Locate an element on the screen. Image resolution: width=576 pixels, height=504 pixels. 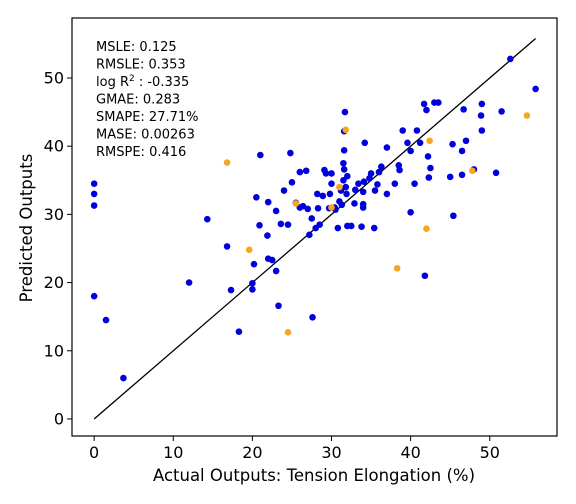
metric-mase: MASE: 0.00263 is located at coordinates (145, 135).